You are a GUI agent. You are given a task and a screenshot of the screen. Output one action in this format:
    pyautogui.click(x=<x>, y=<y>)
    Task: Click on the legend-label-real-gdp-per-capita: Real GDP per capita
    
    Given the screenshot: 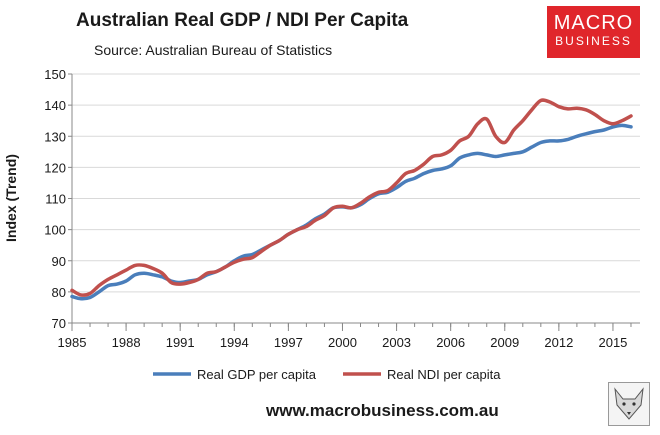 What is the action you would take?
    pyautogui.click(x=257, y=374)
    